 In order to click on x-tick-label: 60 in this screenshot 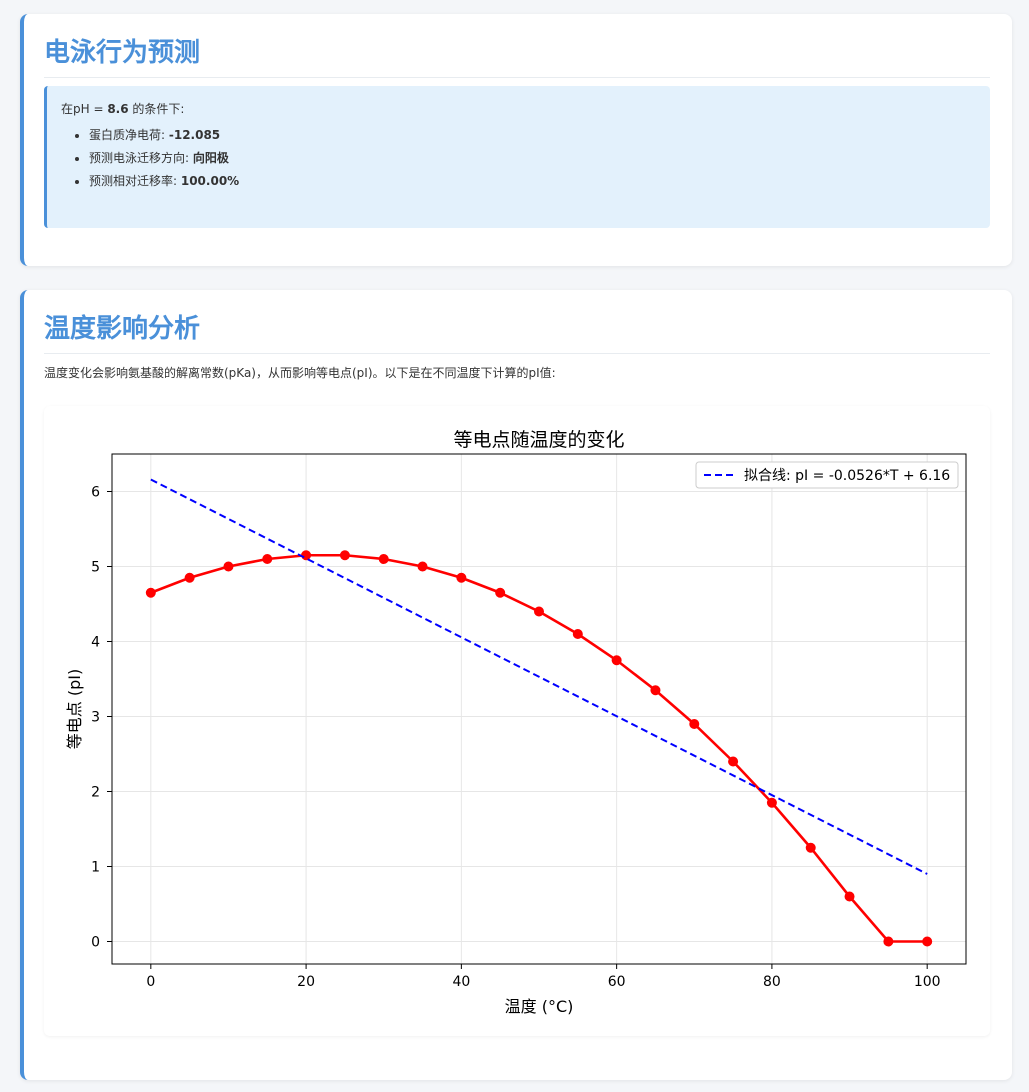, I will do `click(617, 982)`.